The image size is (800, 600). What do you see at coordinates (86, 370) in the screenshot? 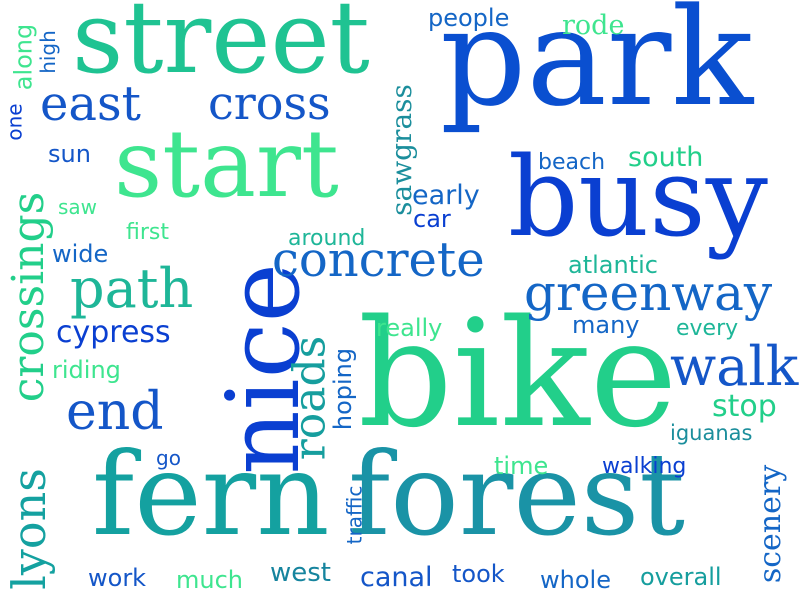
I see `word-riding: riding` at bounding box center [86, 370].